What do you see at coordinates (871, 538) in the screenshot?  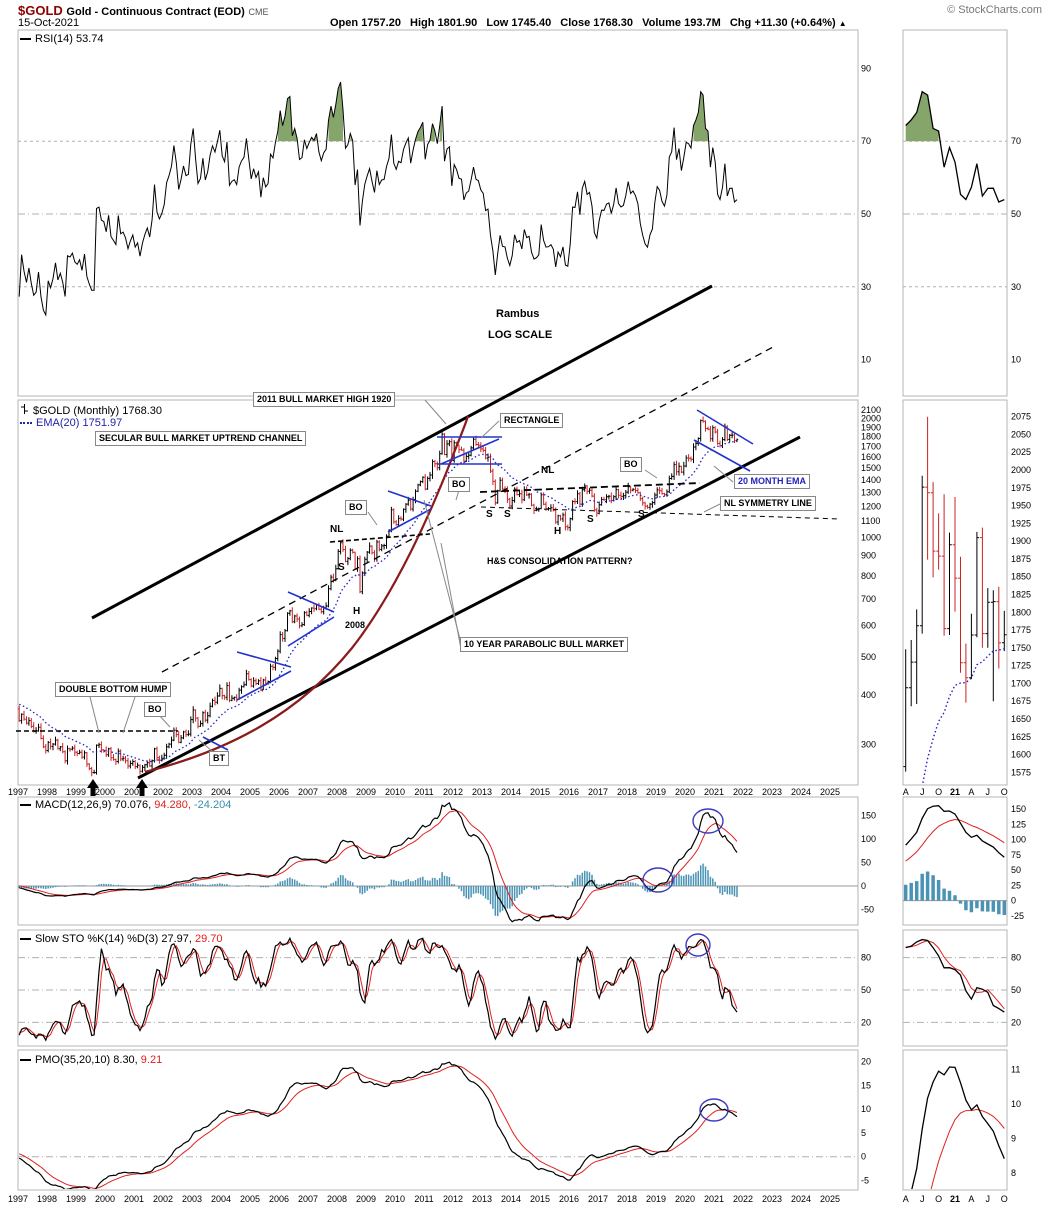 I see `svg-text: 1000` at bounding box center [871, 538].